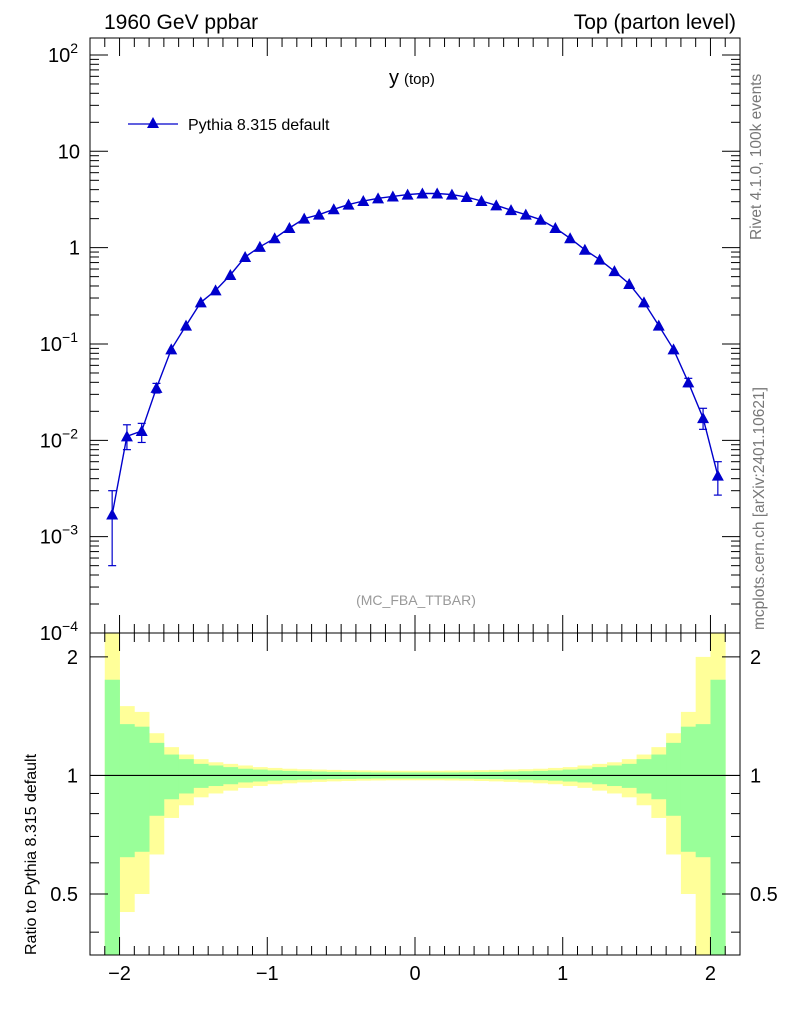 The height and width of the screenshot is (1029, 786). What do you see at coordinates (70, 530) in the screenshot?
I see `y-tick-label-exp: −3` at bounding box center [70, 530].